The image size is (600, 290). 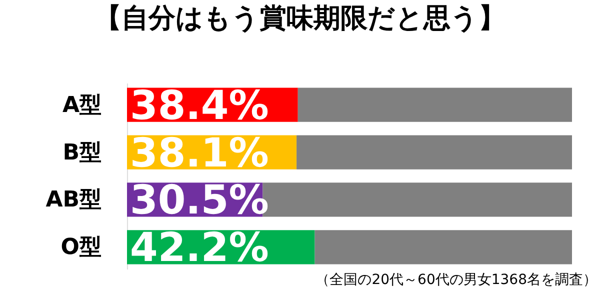 What do you see at coordinates (82, 153) in the screenshot?
I see `y-tick-label: B型` at bounding box center [82, 153].